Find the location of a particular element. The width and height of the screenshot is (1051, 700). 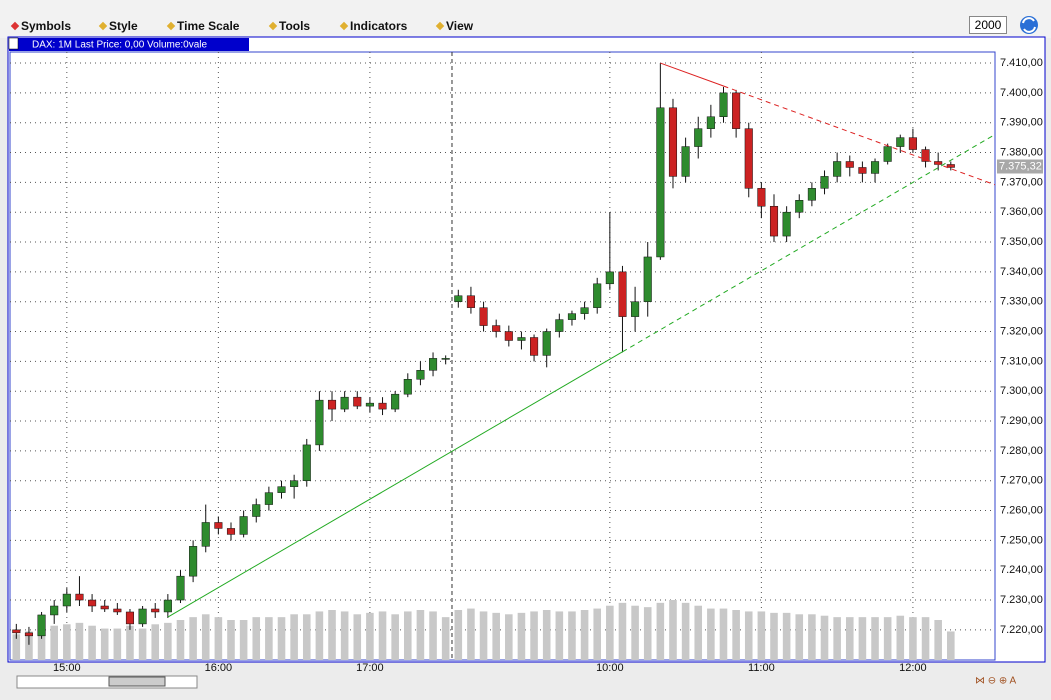

trendline is located at coordinates (692, 74).